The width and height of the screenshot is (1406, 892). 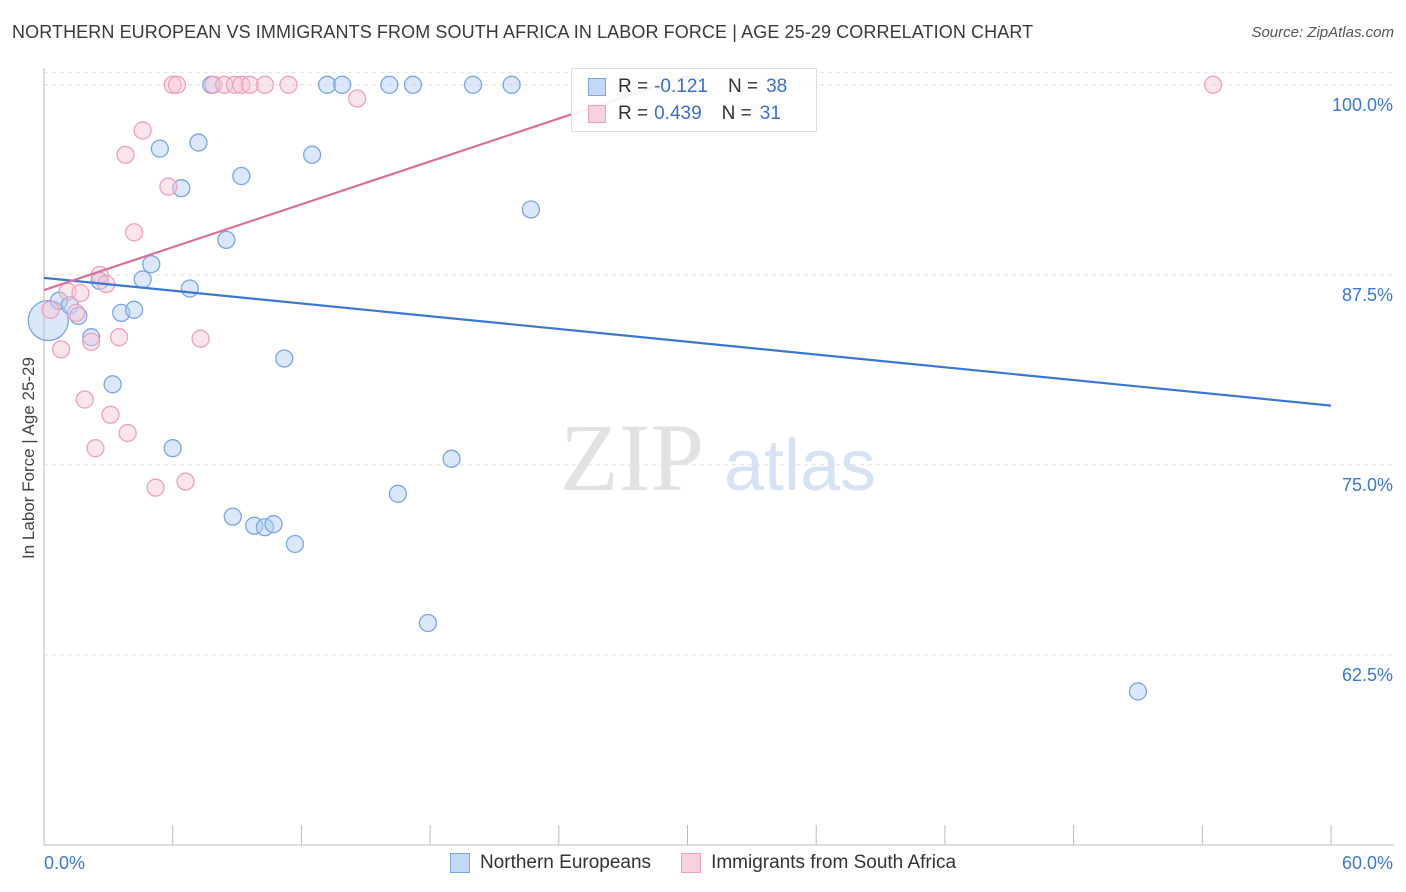 I want to click on legend-label: Immigrants from South Africa, so click(x=834, y=862).